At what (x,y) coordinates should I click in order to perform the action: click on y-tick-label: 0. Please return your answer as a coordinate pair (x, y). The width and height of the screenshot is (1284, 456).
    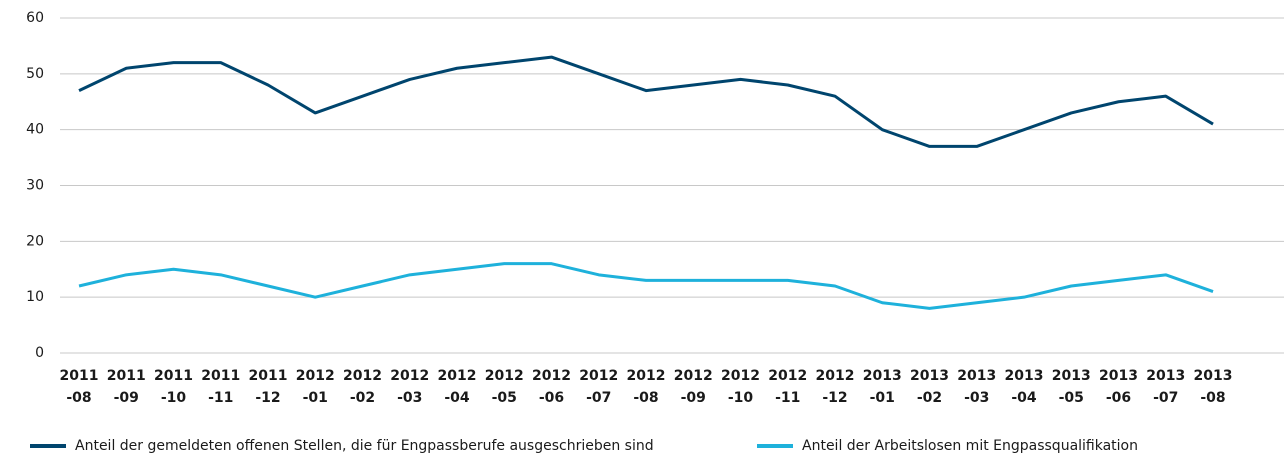
    Looking at the image, I should click on (39, 353).